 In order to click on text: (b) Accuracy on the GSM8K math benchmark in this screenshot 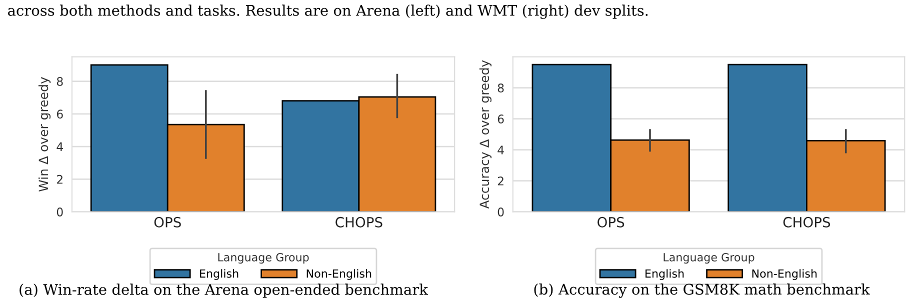, I will do `click(702, 290)`.